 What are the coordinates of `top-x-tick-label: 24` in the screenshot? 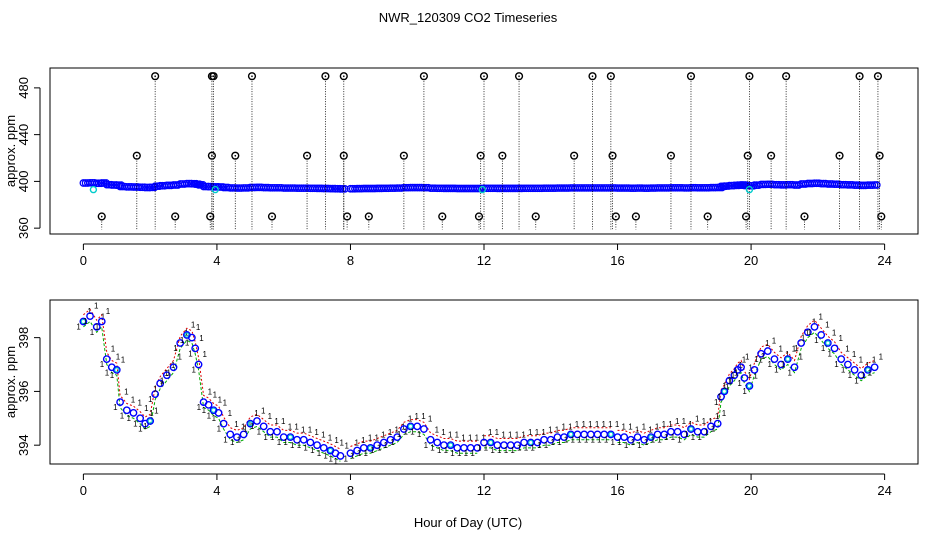 It's located at (884, 260).